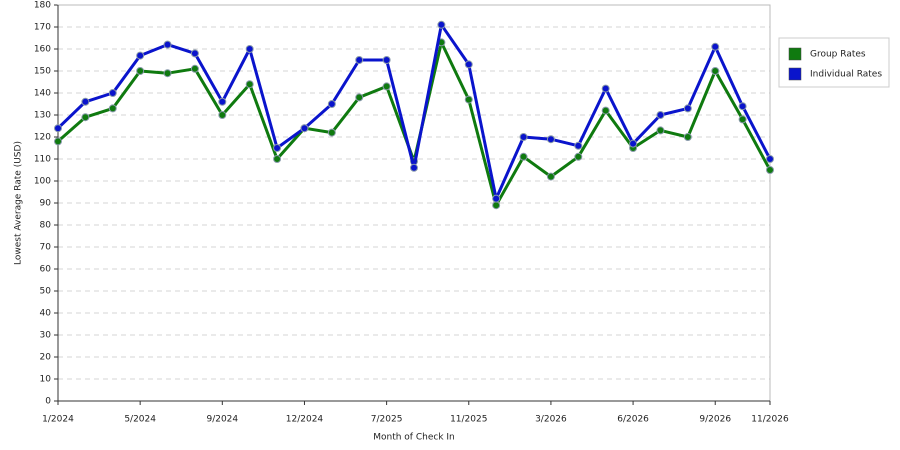 This screenshot has width=900, height=450. What do you see at coordinates (42, 116) in the screenshot?
I see `y-tick-label: 130` at bounding box center [42, 116].